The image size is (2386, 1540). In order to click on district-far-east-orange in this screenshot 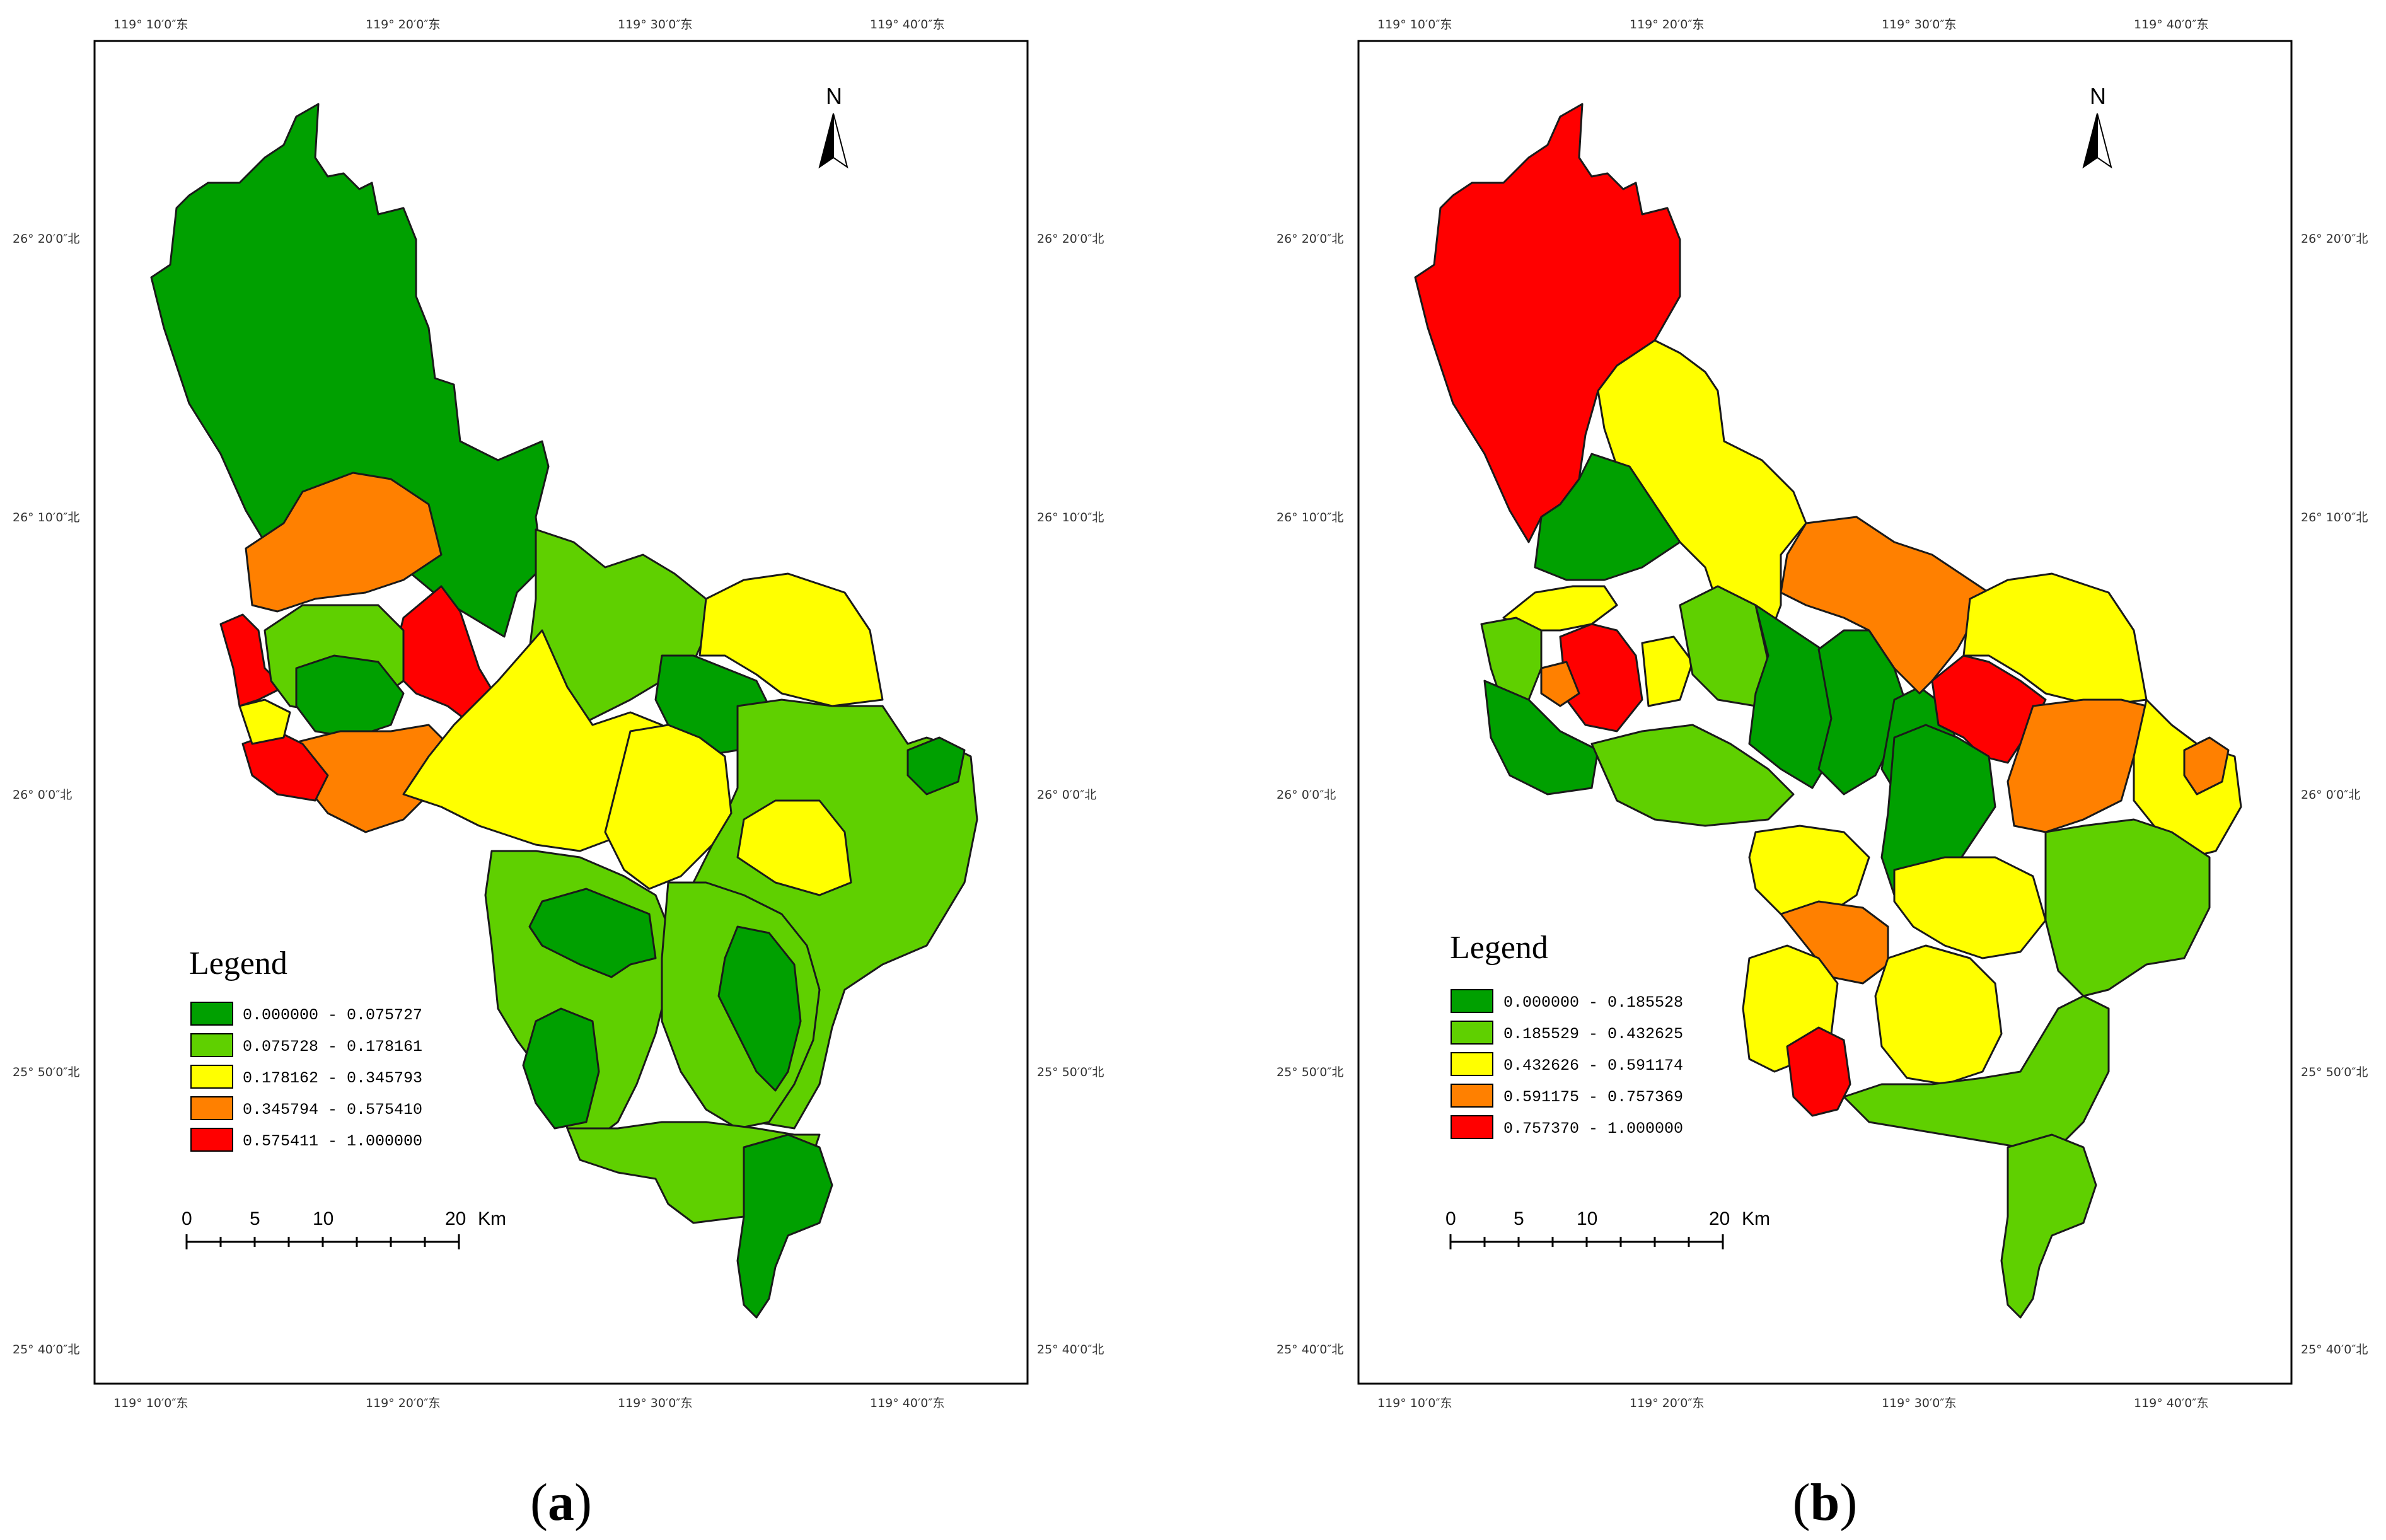, I will do `click(2206, 766)`.